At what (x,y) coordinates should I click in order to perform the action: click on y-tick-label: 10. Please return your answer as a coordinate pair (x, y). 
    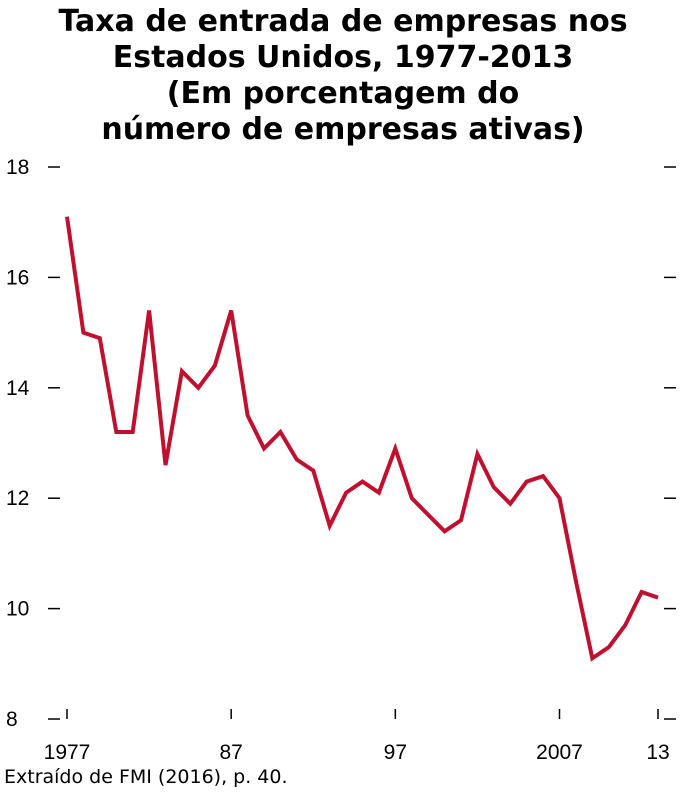
    Looking at the image, I should click on (17, 609).